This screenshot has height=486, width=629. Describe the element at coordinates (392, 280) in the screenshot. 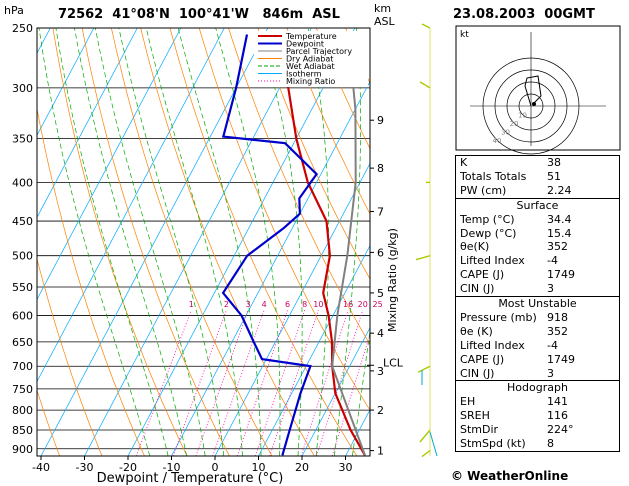

I see `mixing-ratio-axis-label: Mixing Ratio (g/kg)` at that location.